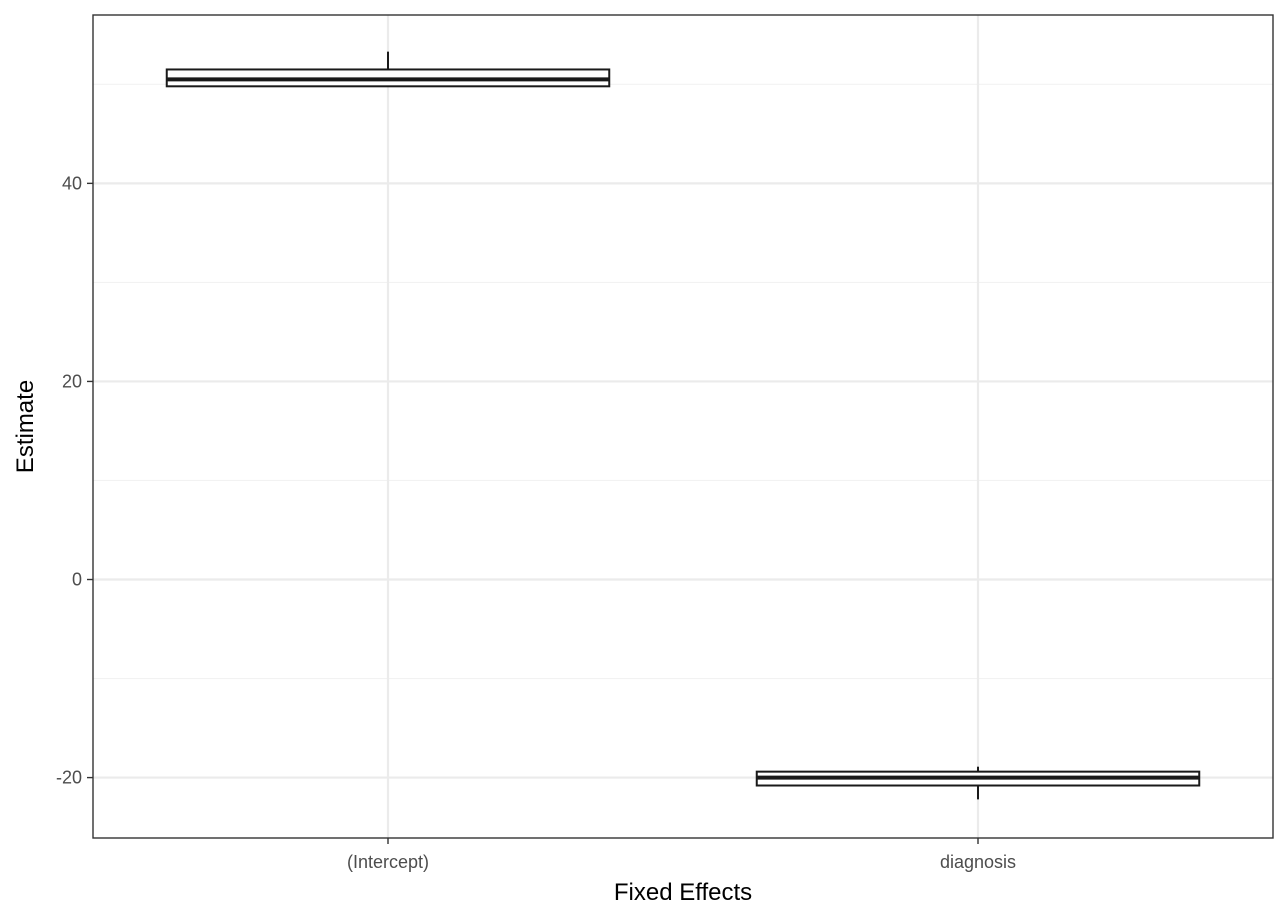  Describe the element at coordinates (69, 778) in the screenshot. I see `y-tick-label: -20` at that location.